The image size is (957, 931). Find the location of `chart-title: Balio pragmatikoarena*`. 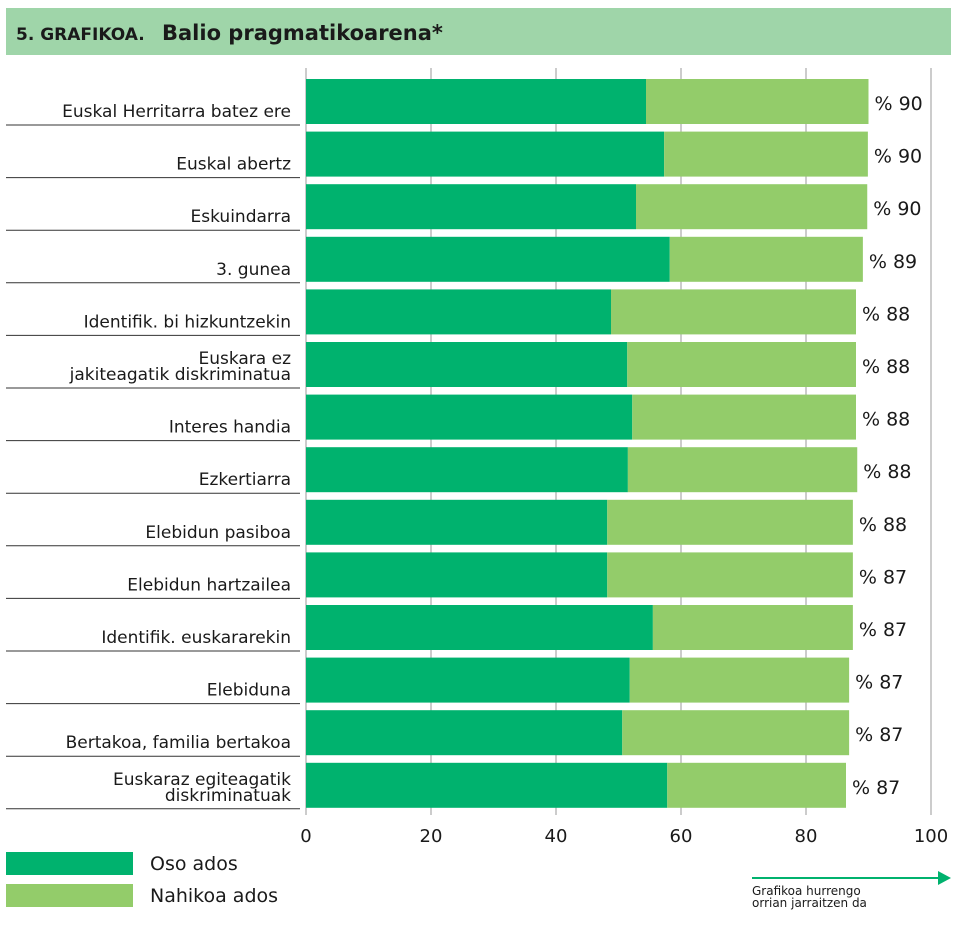

chart-title: Balio pragmatikoarena* is located at coordinates (302, 33).